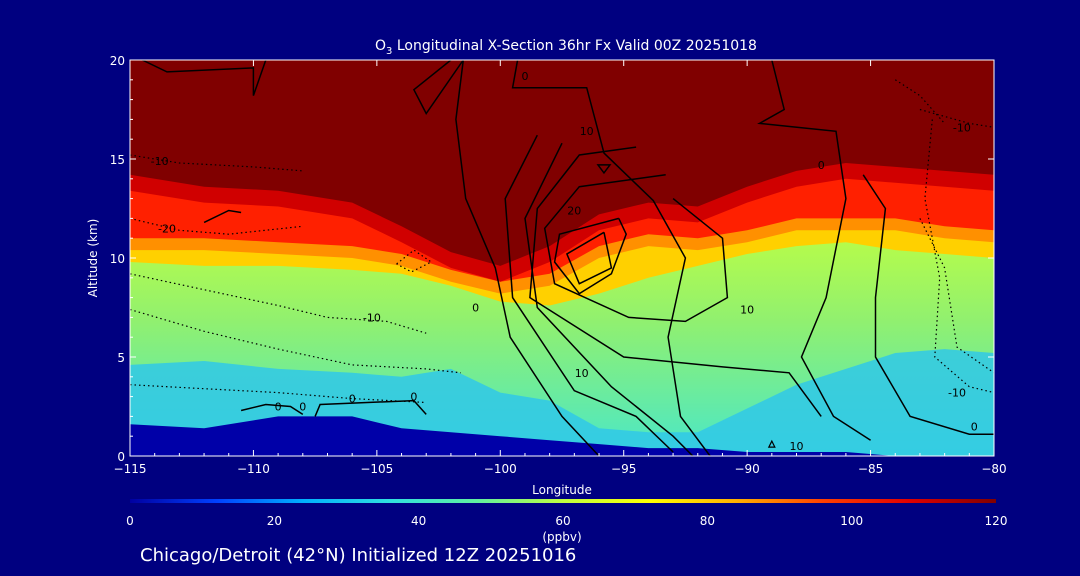  Describe the element at coordinates (93, 258) in the screenshot. I see `y-axis-label: Altitude (km)` at that location.